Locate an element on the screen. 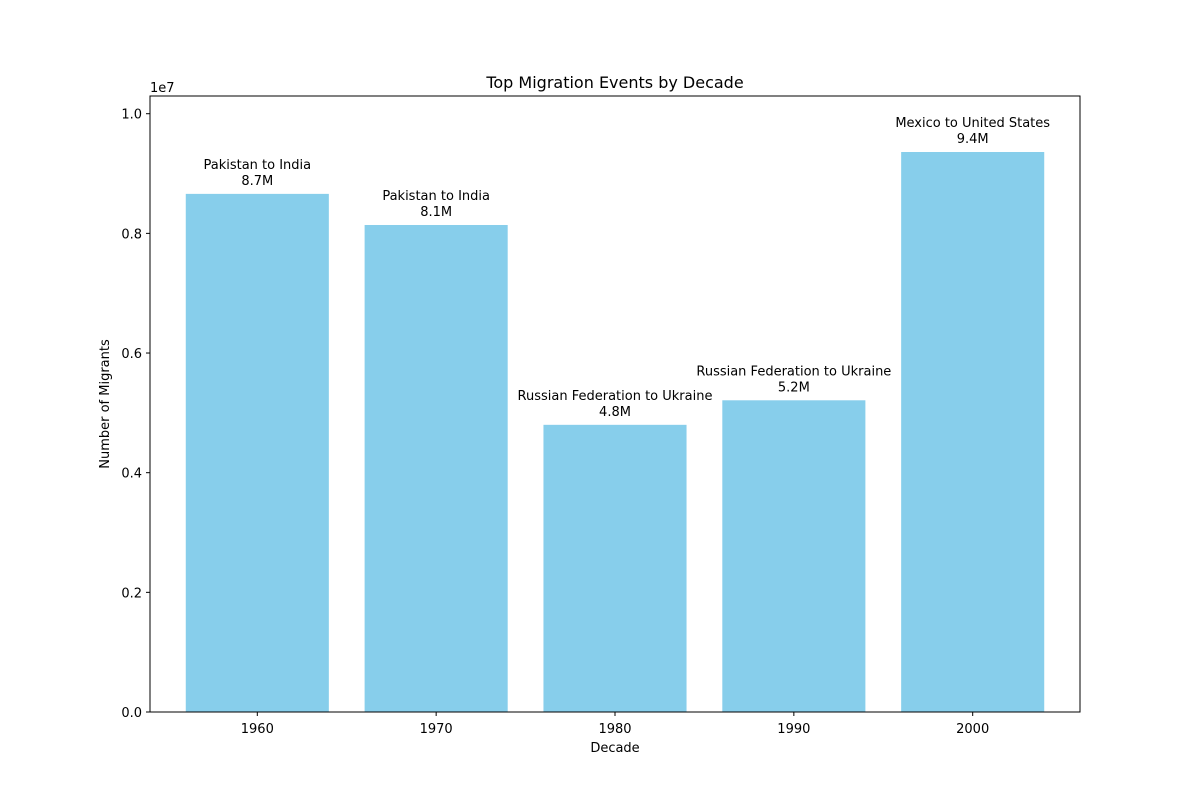 The width and height of the screenshot is (1200, 804). y-tick-label: 0.8 is located at coordinates (131, 234).